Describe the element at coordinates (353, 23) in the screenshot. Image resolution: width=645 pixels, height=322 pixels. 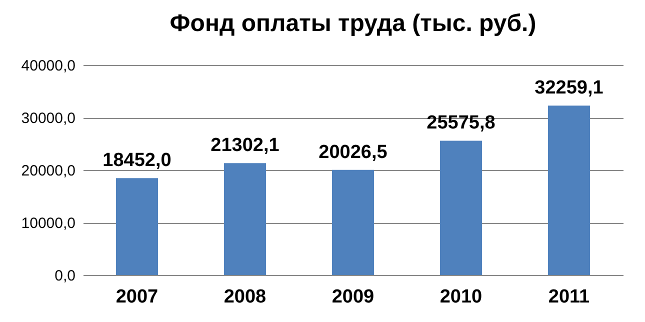
I see `chart-title: Фонд оплаты труда (тыс. руб.)` at that location.